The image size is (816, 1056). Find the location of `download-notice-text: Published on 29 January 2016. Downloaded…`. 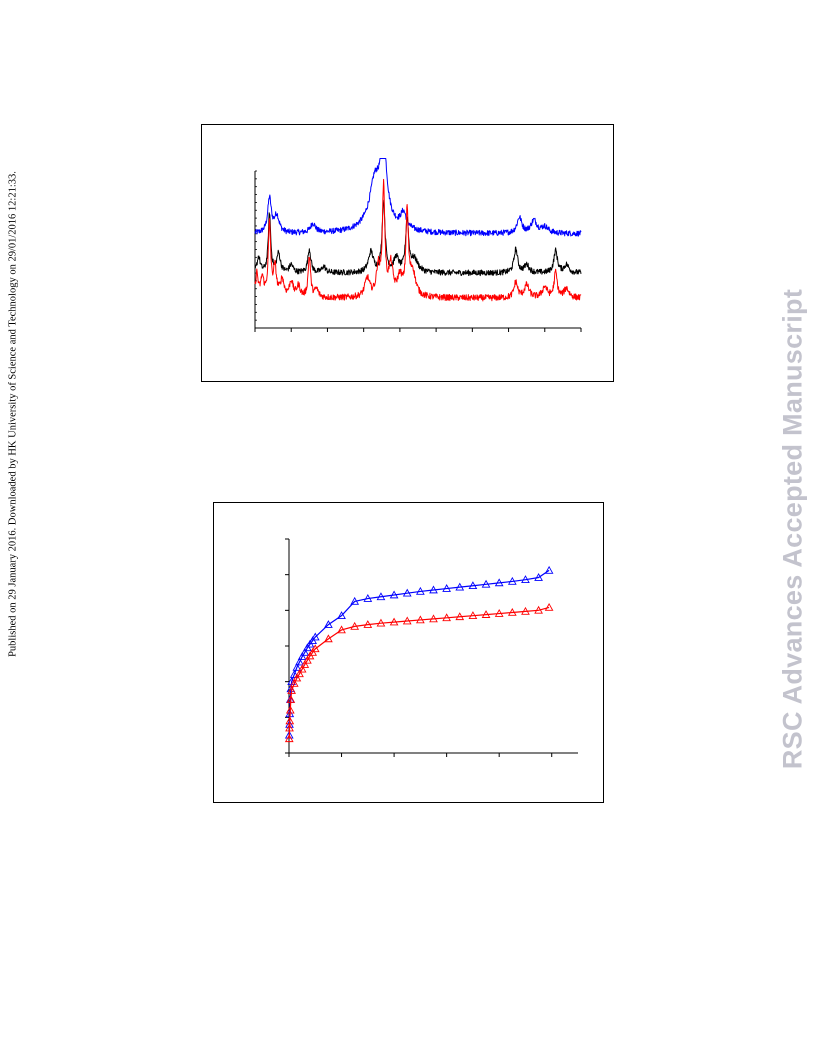

download-notice-text: Published on 29 January 2016. Downloaded… is located at coordinates (13, 414).